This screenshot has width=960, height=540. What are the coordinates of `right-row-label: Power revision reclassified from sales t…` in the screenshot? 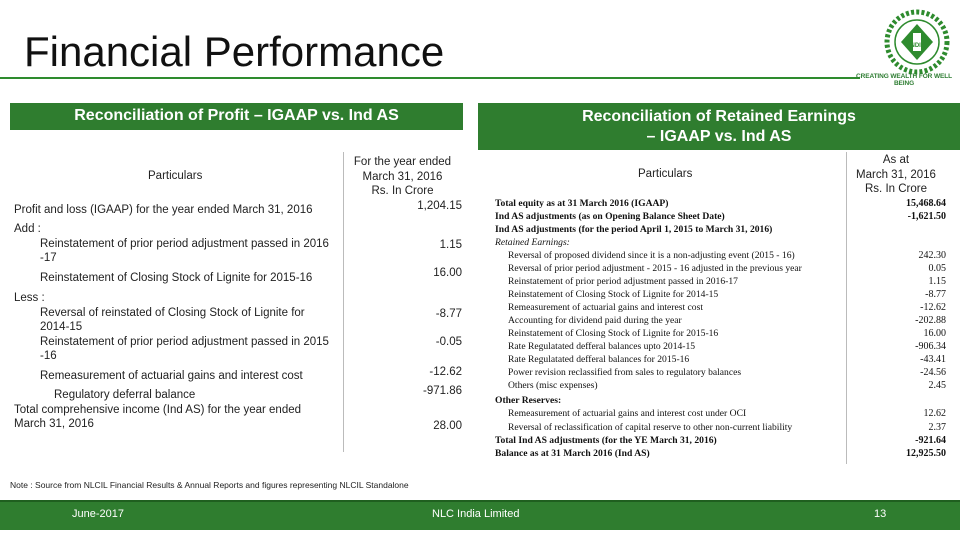 It's located at (625, 372).